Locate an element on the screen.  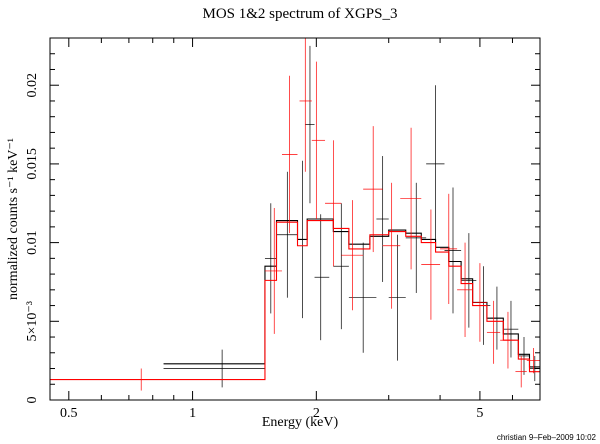
y-axis-label: normalized counts s⁻¹ keV⁻¹ is located at coordinates (13, 219).